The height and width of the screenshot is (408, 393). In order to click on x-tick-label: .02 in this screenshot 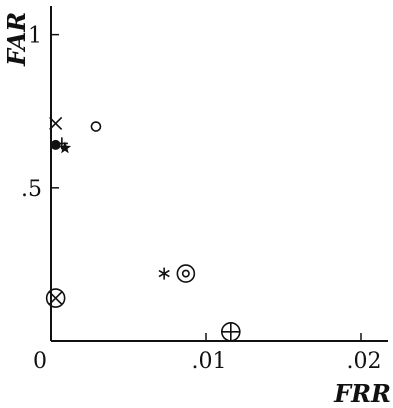, I will do `click(364, 361)`.